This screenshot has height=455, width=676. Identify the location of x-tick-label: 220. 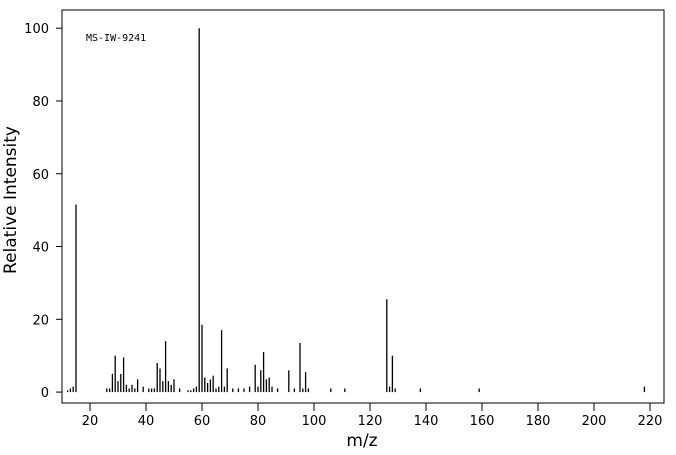
(650, 421).